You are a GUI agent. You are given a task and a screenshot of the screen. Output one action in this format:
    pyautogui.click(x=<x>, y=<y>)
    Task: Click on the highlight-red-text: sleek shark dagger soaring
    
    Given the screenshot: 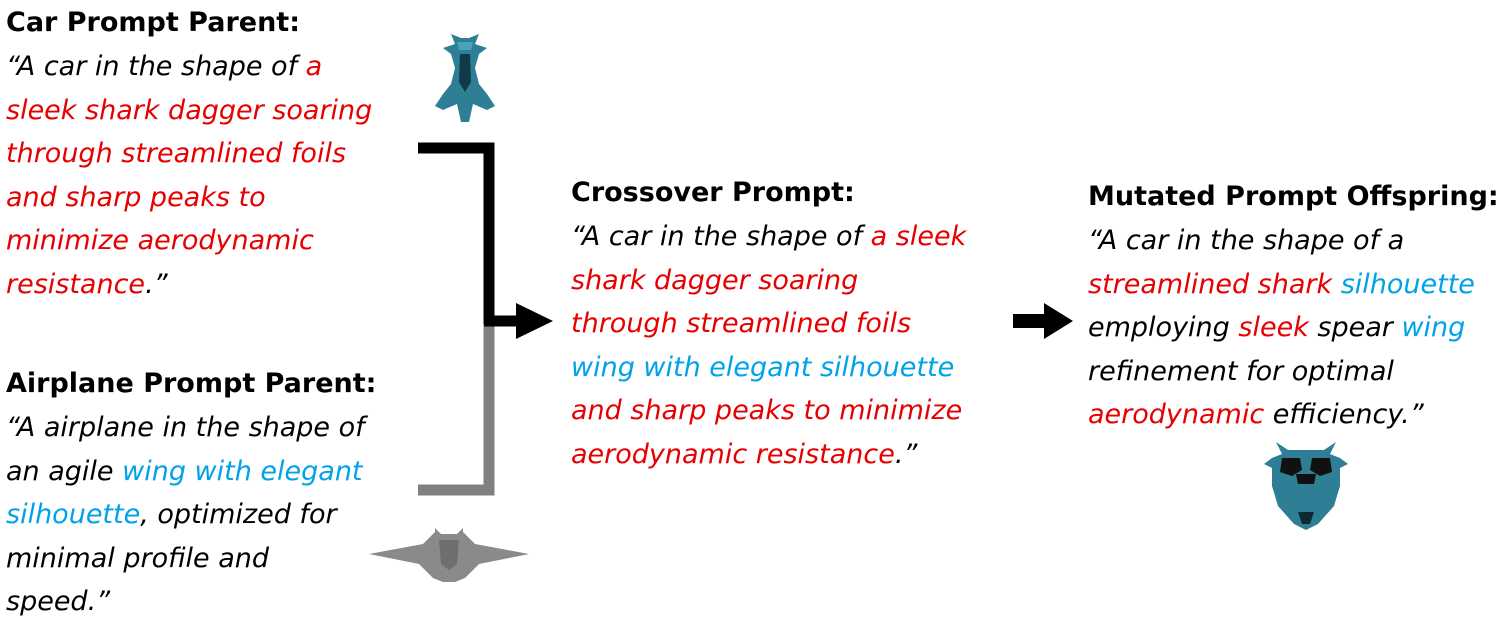 What is the action you would take?
    pyautogui.click(x=189, y=110)
    